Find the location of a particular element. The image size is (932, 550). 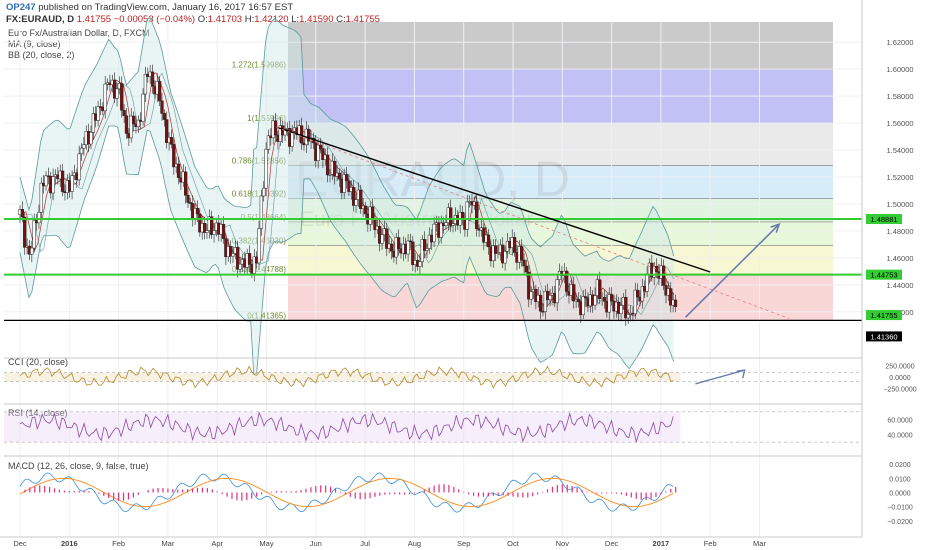

time-tick-label: Mar is located at coordinates (167, 543).